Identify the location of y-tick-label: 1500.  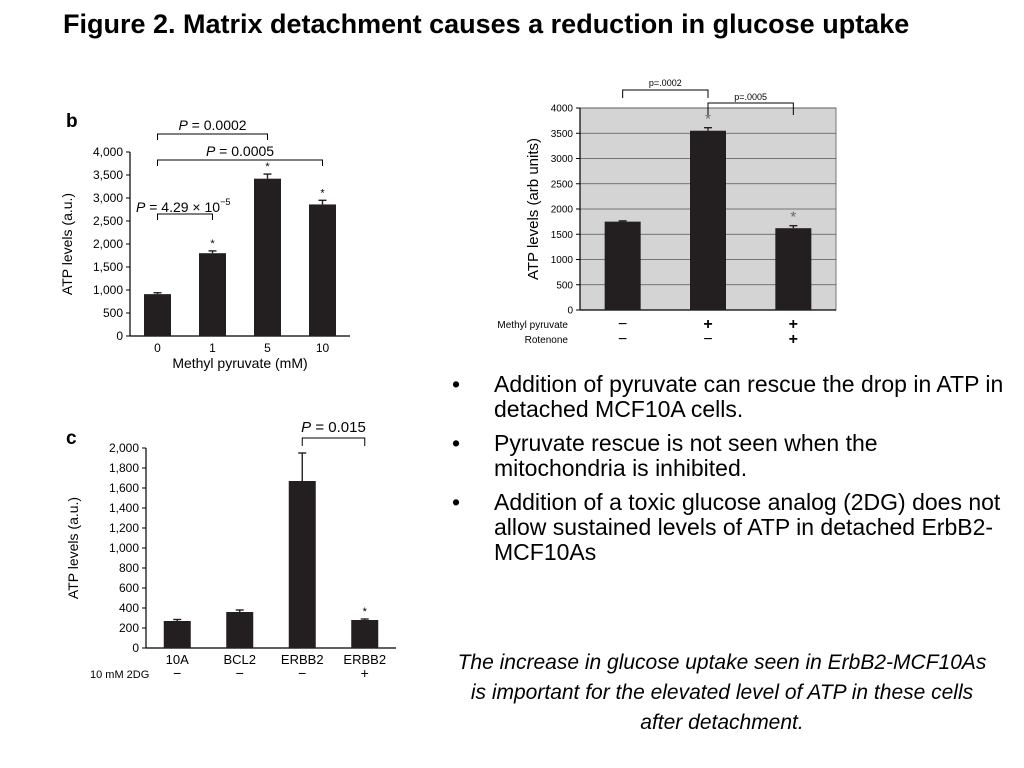
(562, 235).